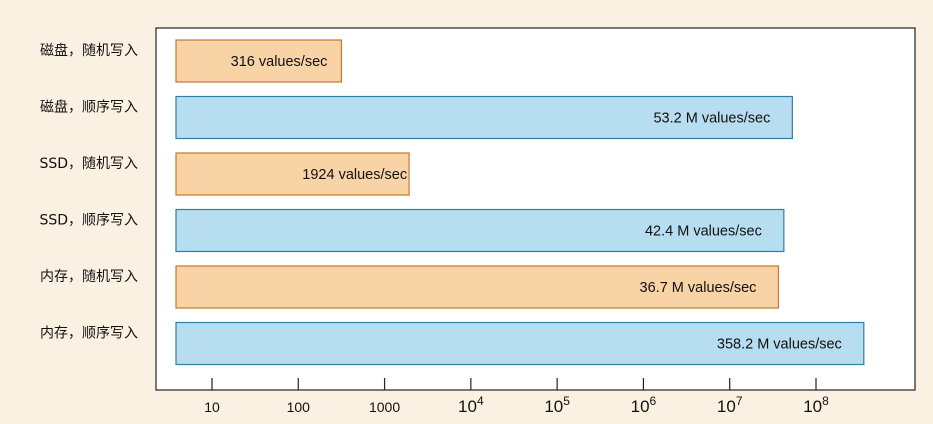  What do you see at coordinates (89, 277) in the screenshot?
I see `category-label-5: 内存，随机写入` at bounding box center [89, 277].